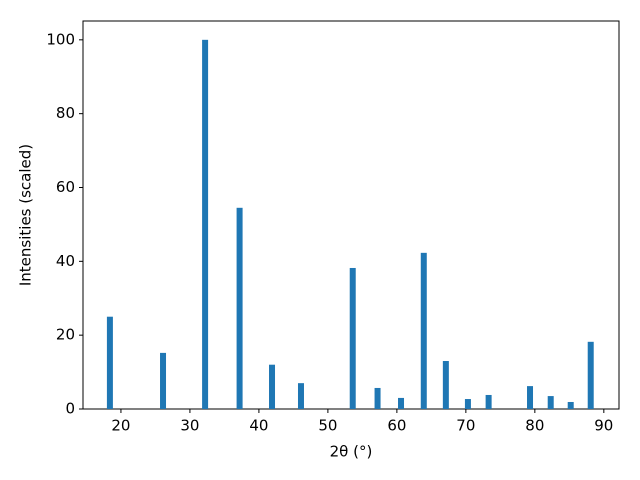 Image resolution: width=640 pixels, height=480 pixels. I want to click on x-tick-label: 20, so click(120, 426).